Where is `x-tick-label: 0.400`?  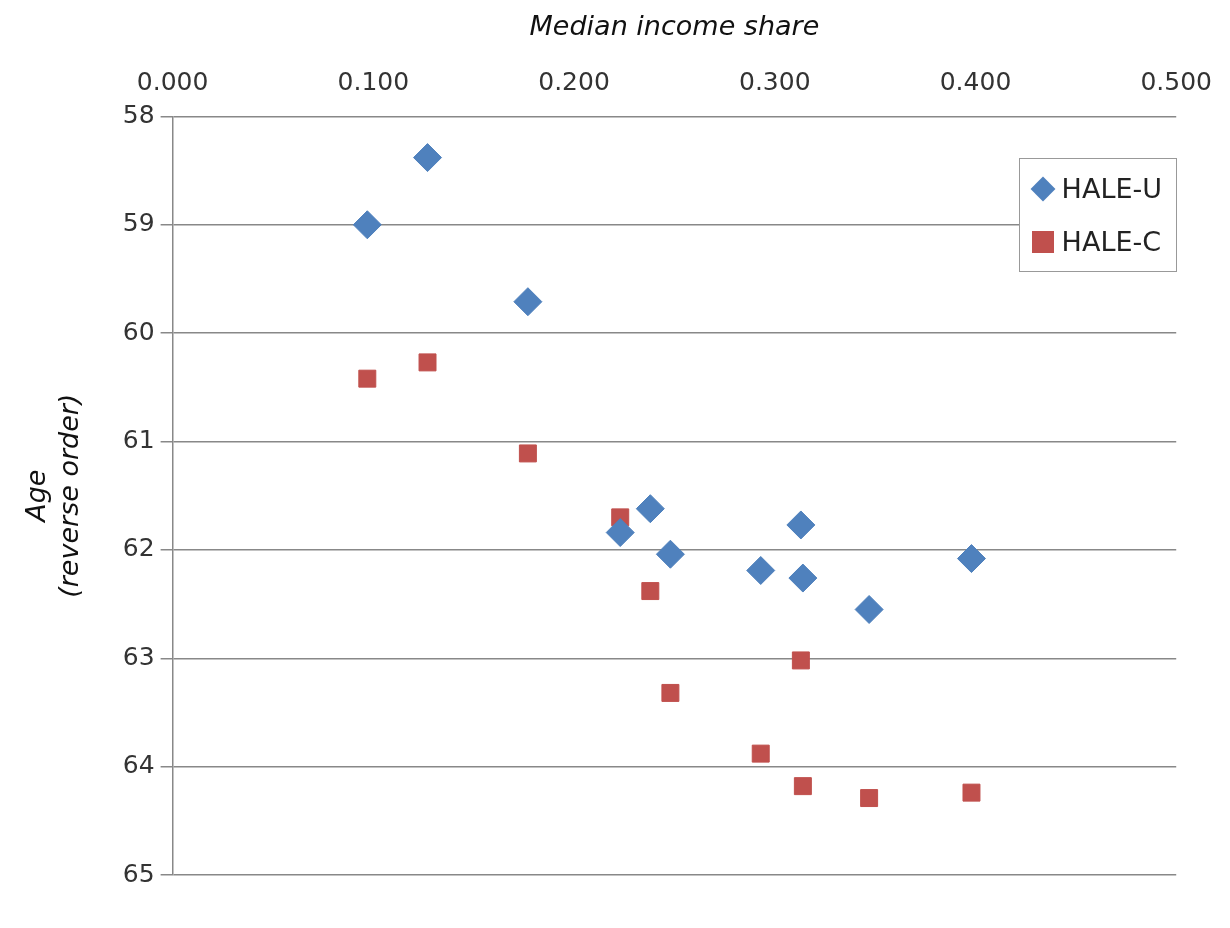 x-tick-label: 0.400 is located at coordinates (975, 81).